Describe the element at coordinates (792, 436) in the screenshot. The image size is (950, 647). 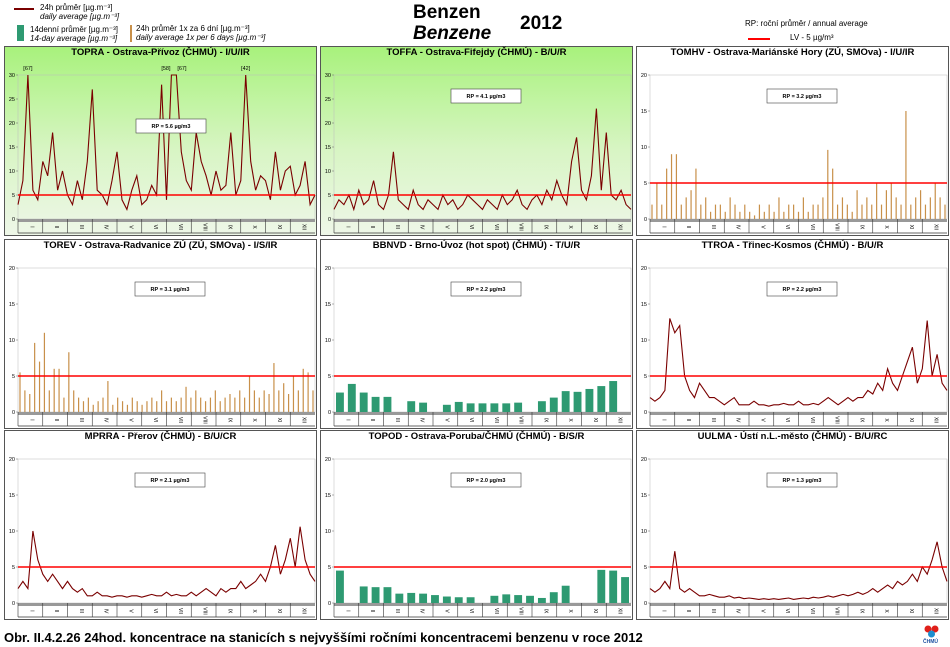
I see `panel-title: UULMA - Ústí n.L.-město (ČHMÚ) - B/U/RC` at that location.